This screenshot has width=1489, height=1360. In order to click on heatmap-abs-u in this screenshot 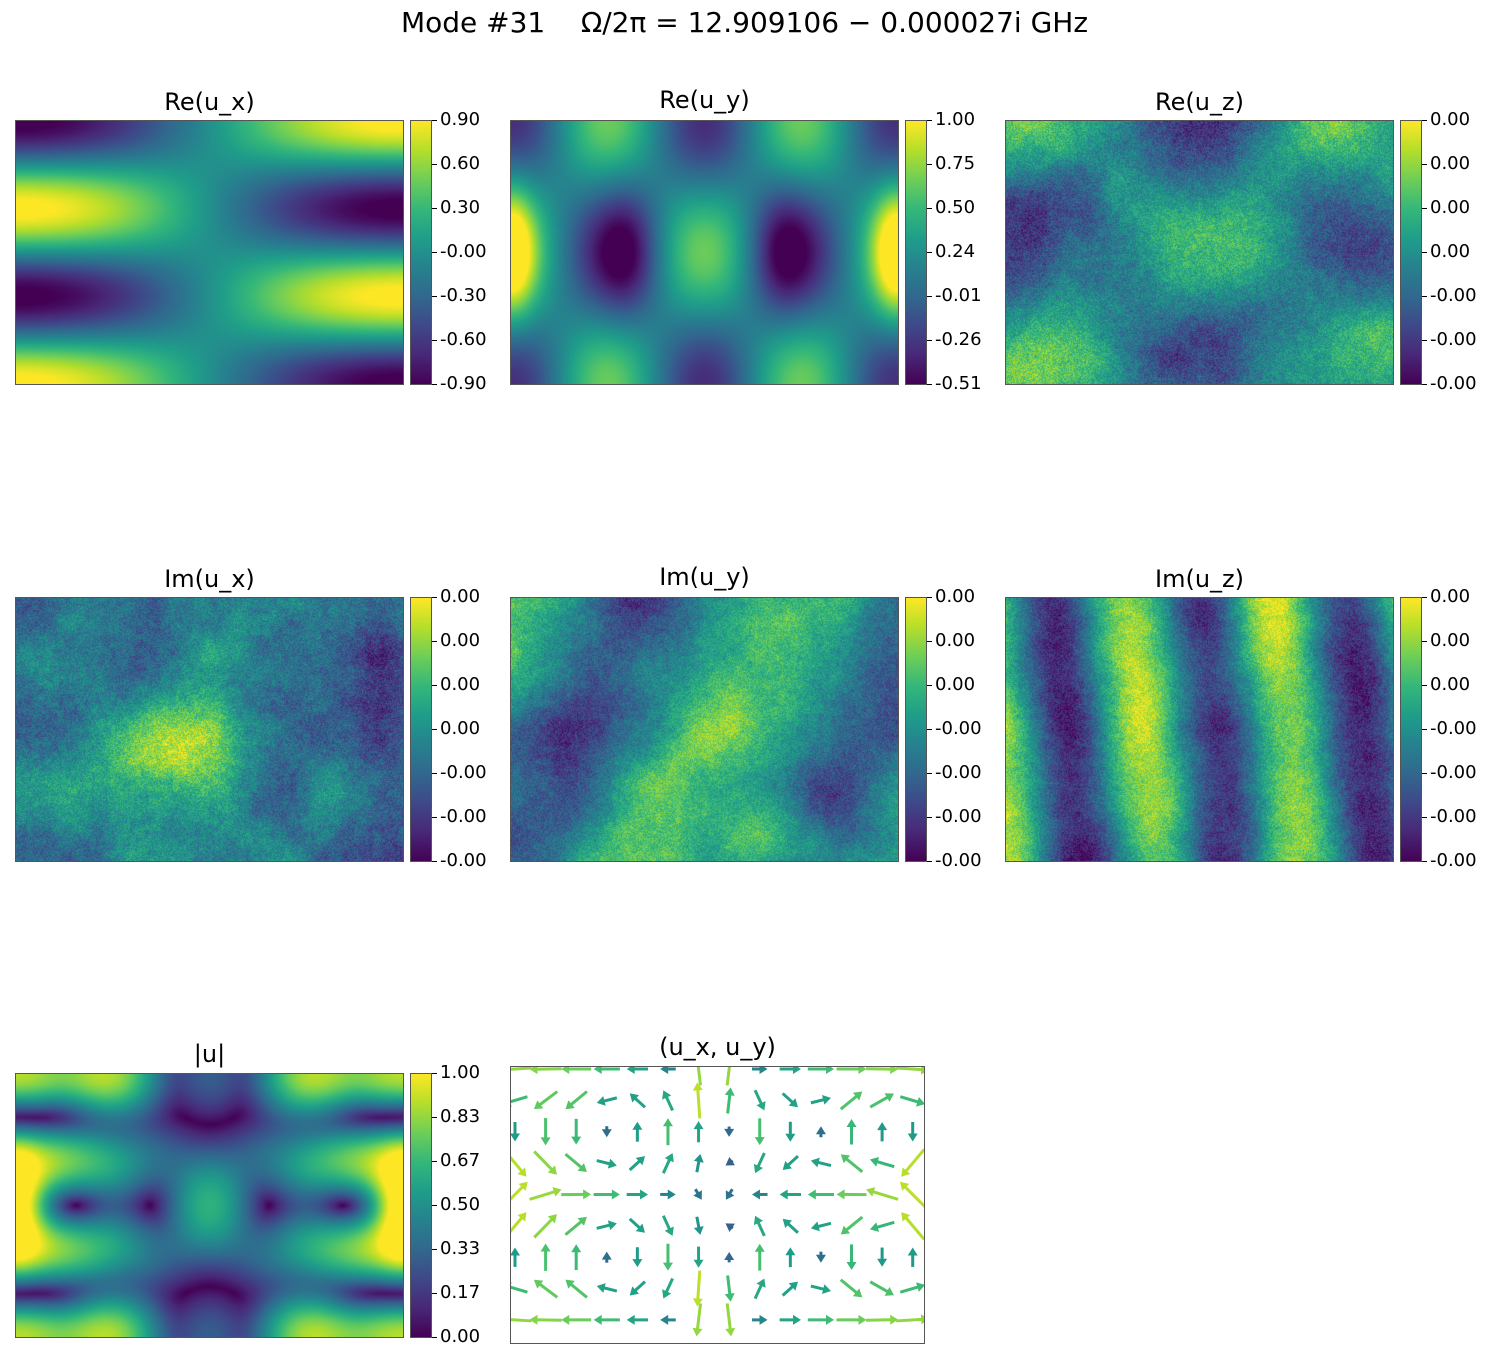, I will do `click(209, 1205)`.